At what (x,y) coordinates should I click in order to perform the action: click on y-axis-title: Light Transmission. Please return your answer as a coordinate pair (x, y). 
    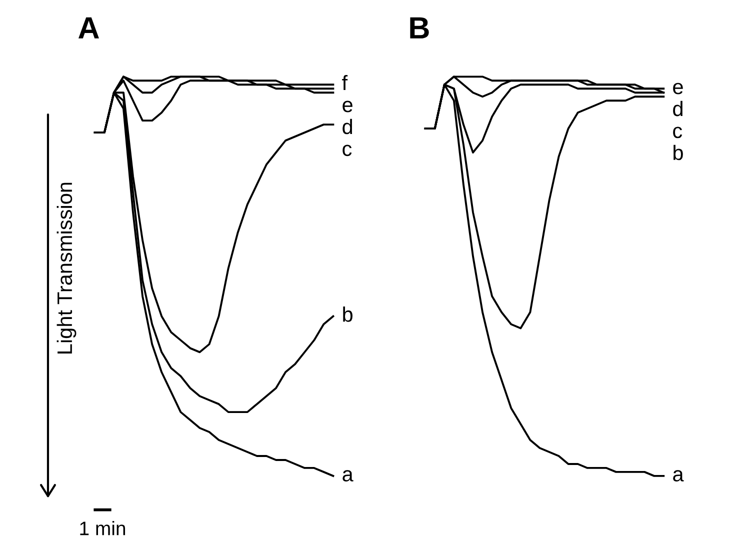
    Looking at the image, I should click on (66, 268).